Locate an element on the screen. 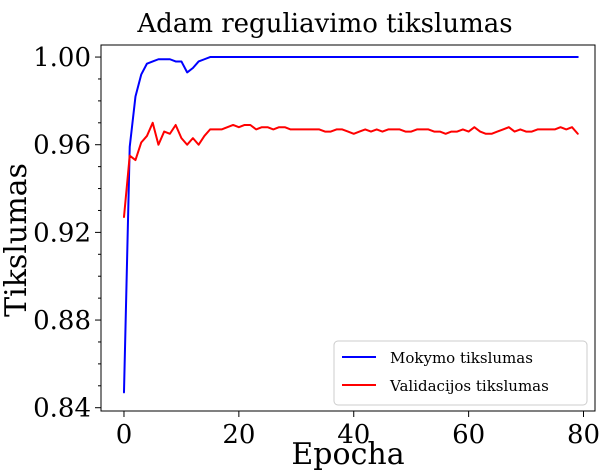 Image resolution: width=609 pixels, height=476 pixels. y-axis-label: Tikslumas is located at coordinates (17, 240).